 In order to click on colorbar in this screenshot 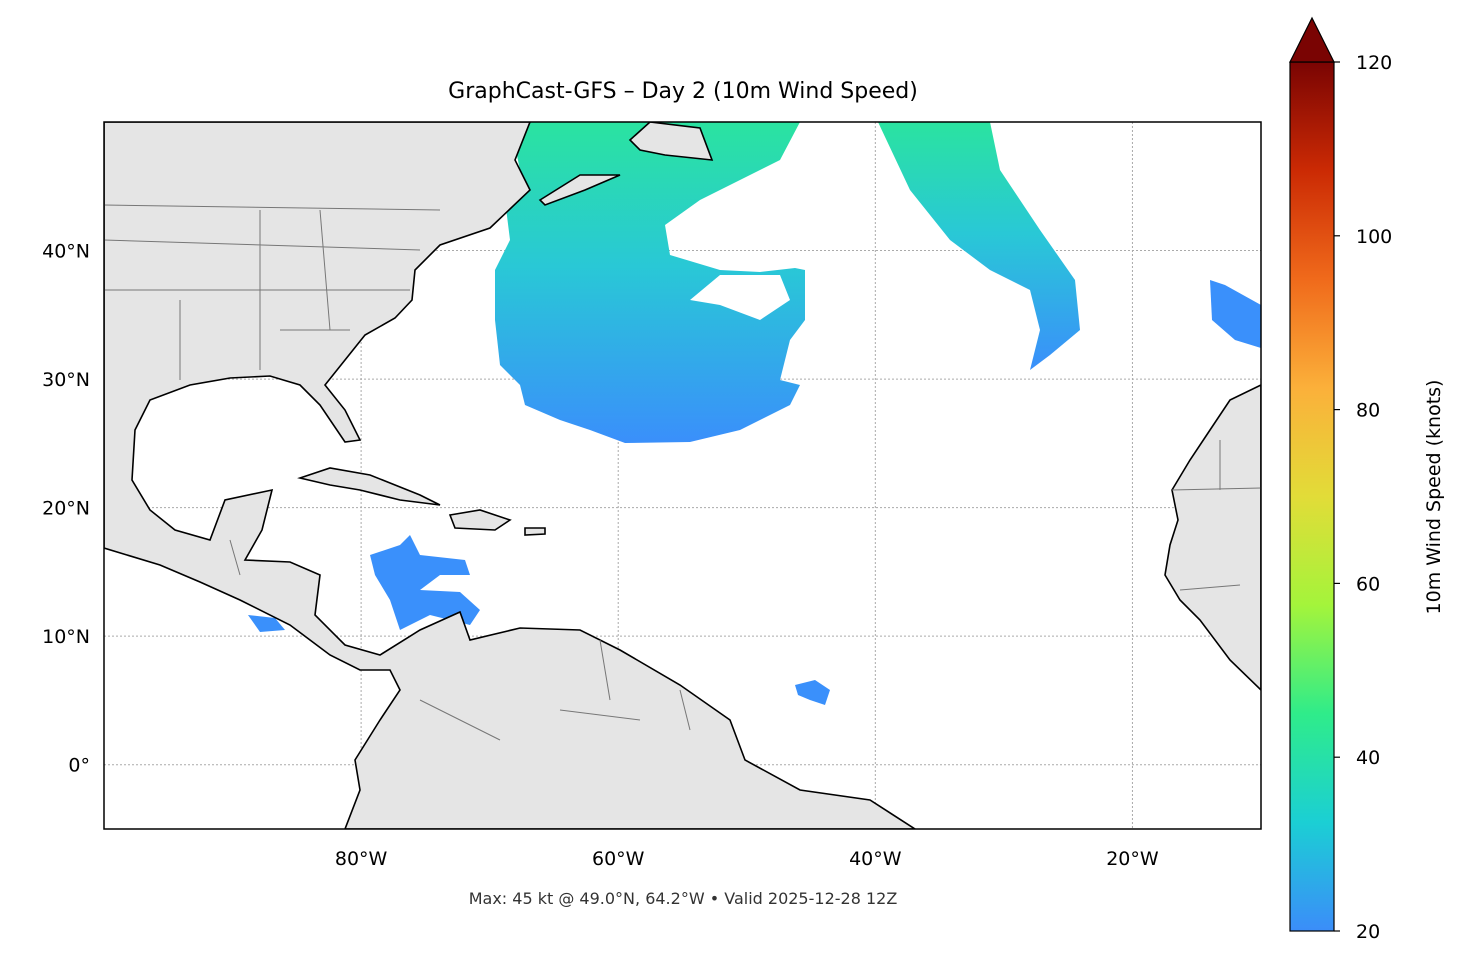, I will do `click(1312, 496)`.